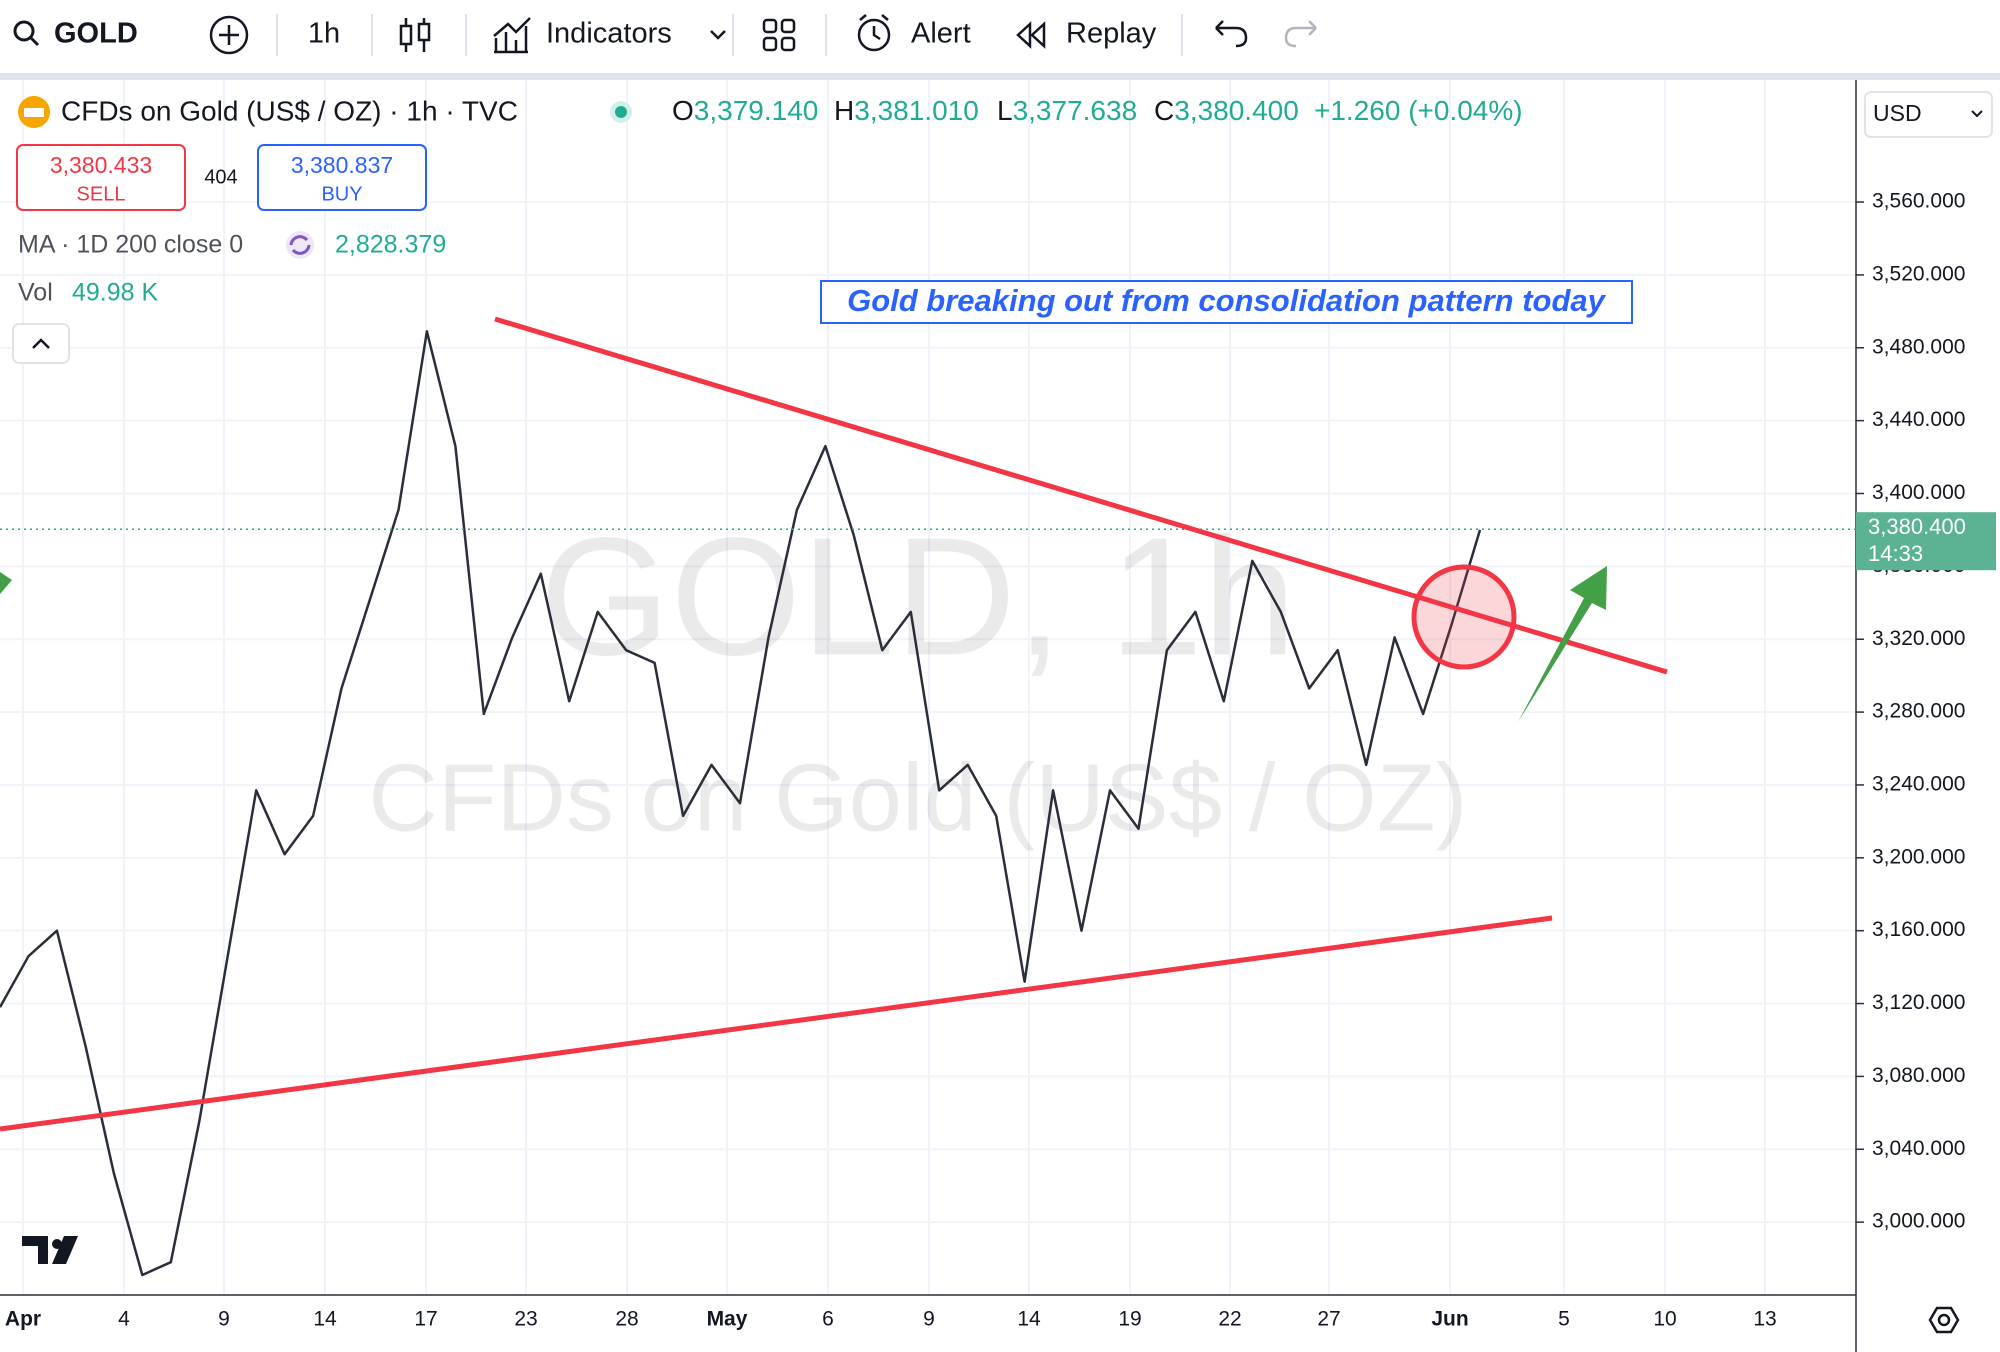  Describe the element at coordinates (1918, 201) in the screenshot. I see `y-tick-label: 3,560.000` at that location.